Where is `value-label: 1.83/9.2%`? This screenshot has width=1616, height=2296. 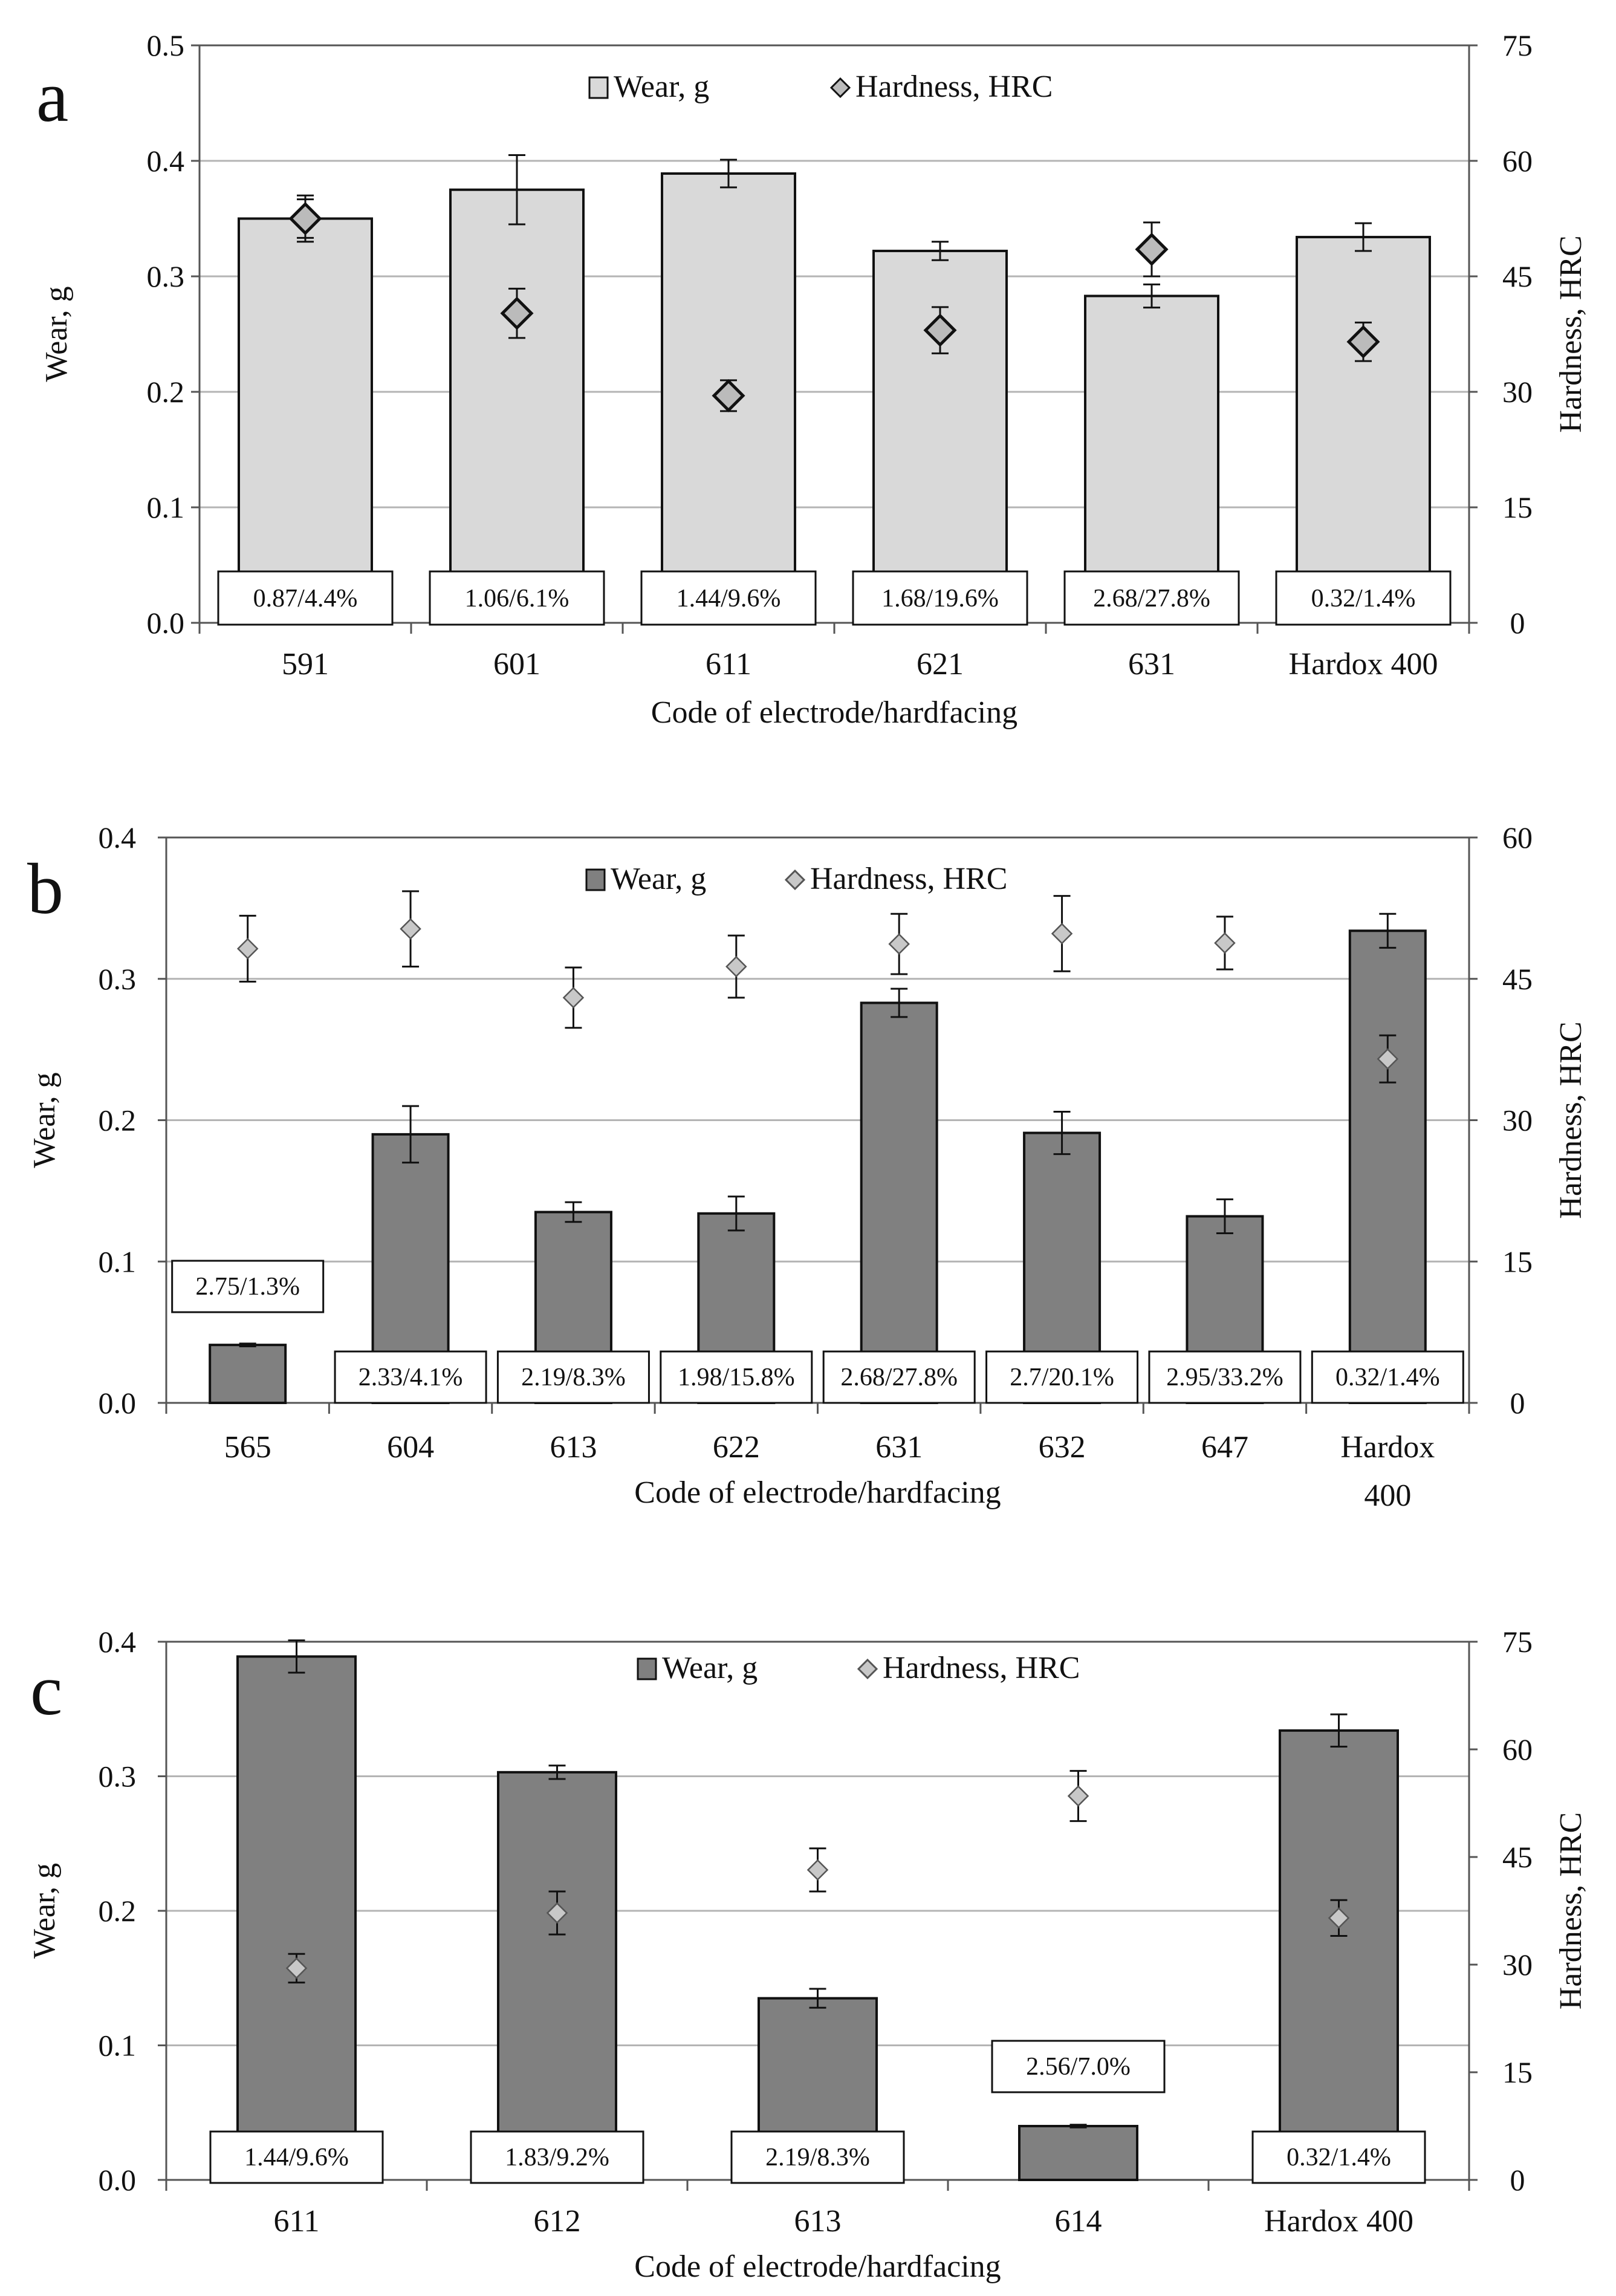
value-label: 1.83/9.2% is located at coordinates (557, 2157).